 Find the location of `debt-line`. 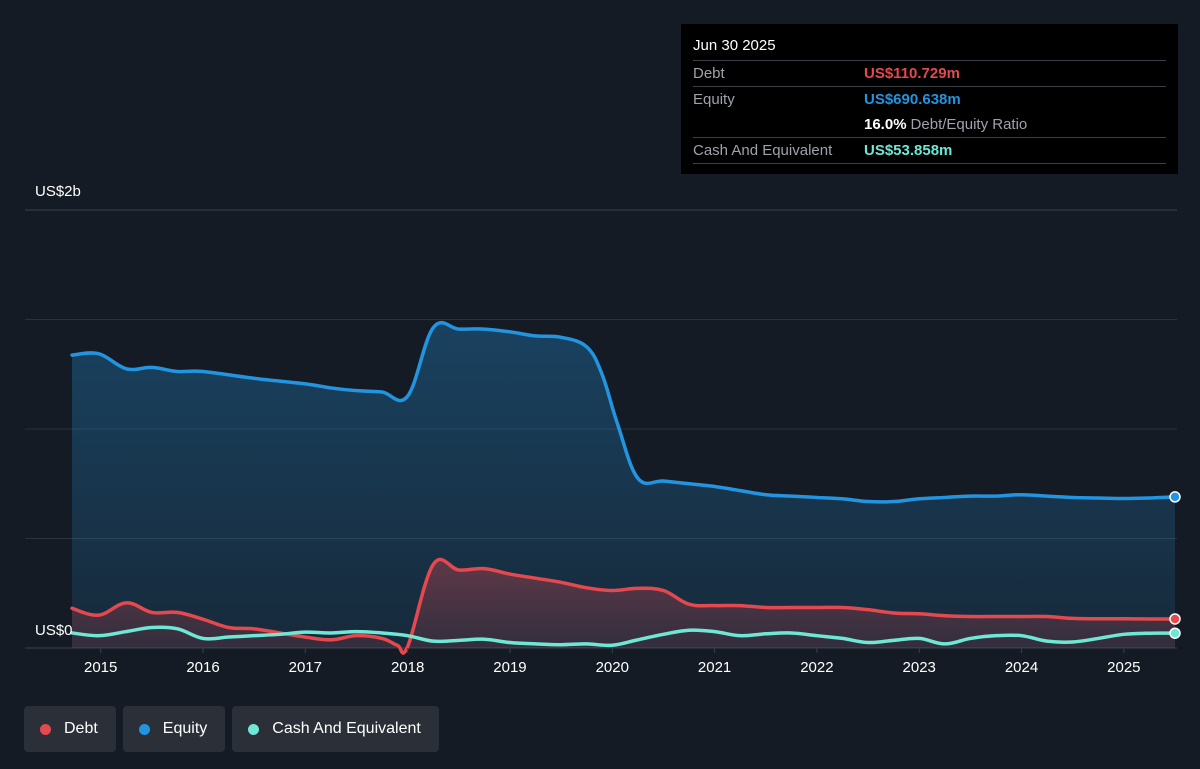

debt-line is located at coordinates (623, 606).